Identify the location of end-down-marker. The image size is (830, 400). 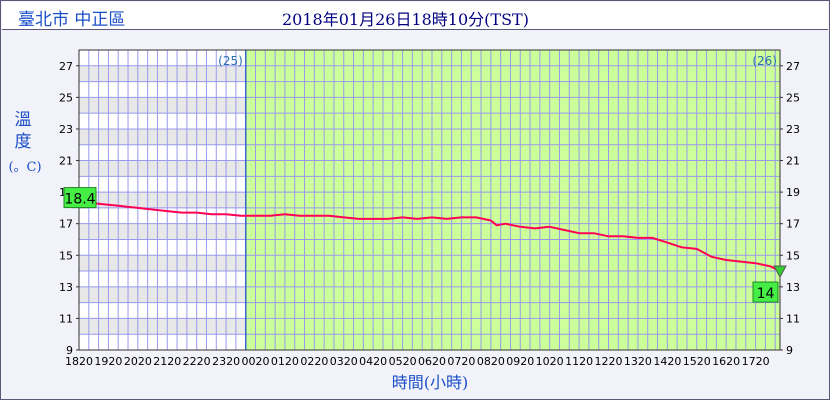
(780, 272).